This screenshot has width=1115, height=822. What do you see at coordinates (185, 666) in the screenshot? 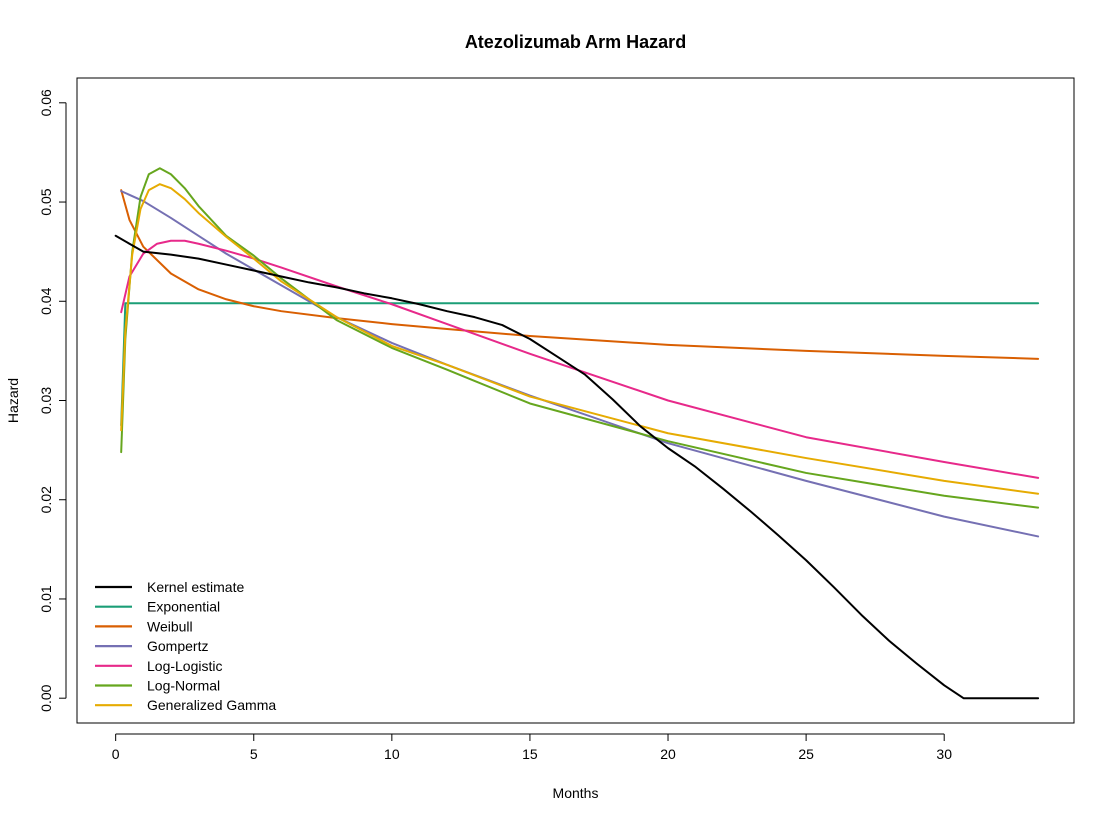
I see `legend-label-log-logistic: Log-Logistic` at bounding box center [185, 666].